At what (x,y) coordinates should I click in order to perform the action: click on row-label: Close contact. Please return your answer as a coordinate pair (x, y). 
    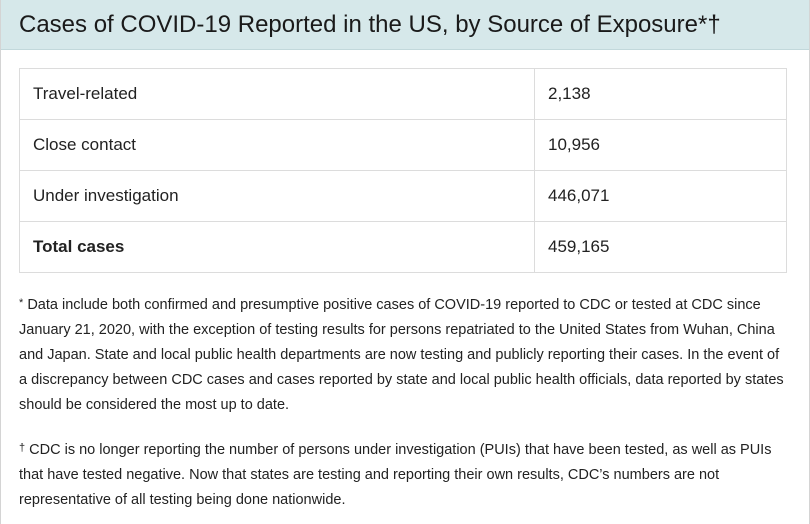
    Looking at the image, I should click on (277, 145).